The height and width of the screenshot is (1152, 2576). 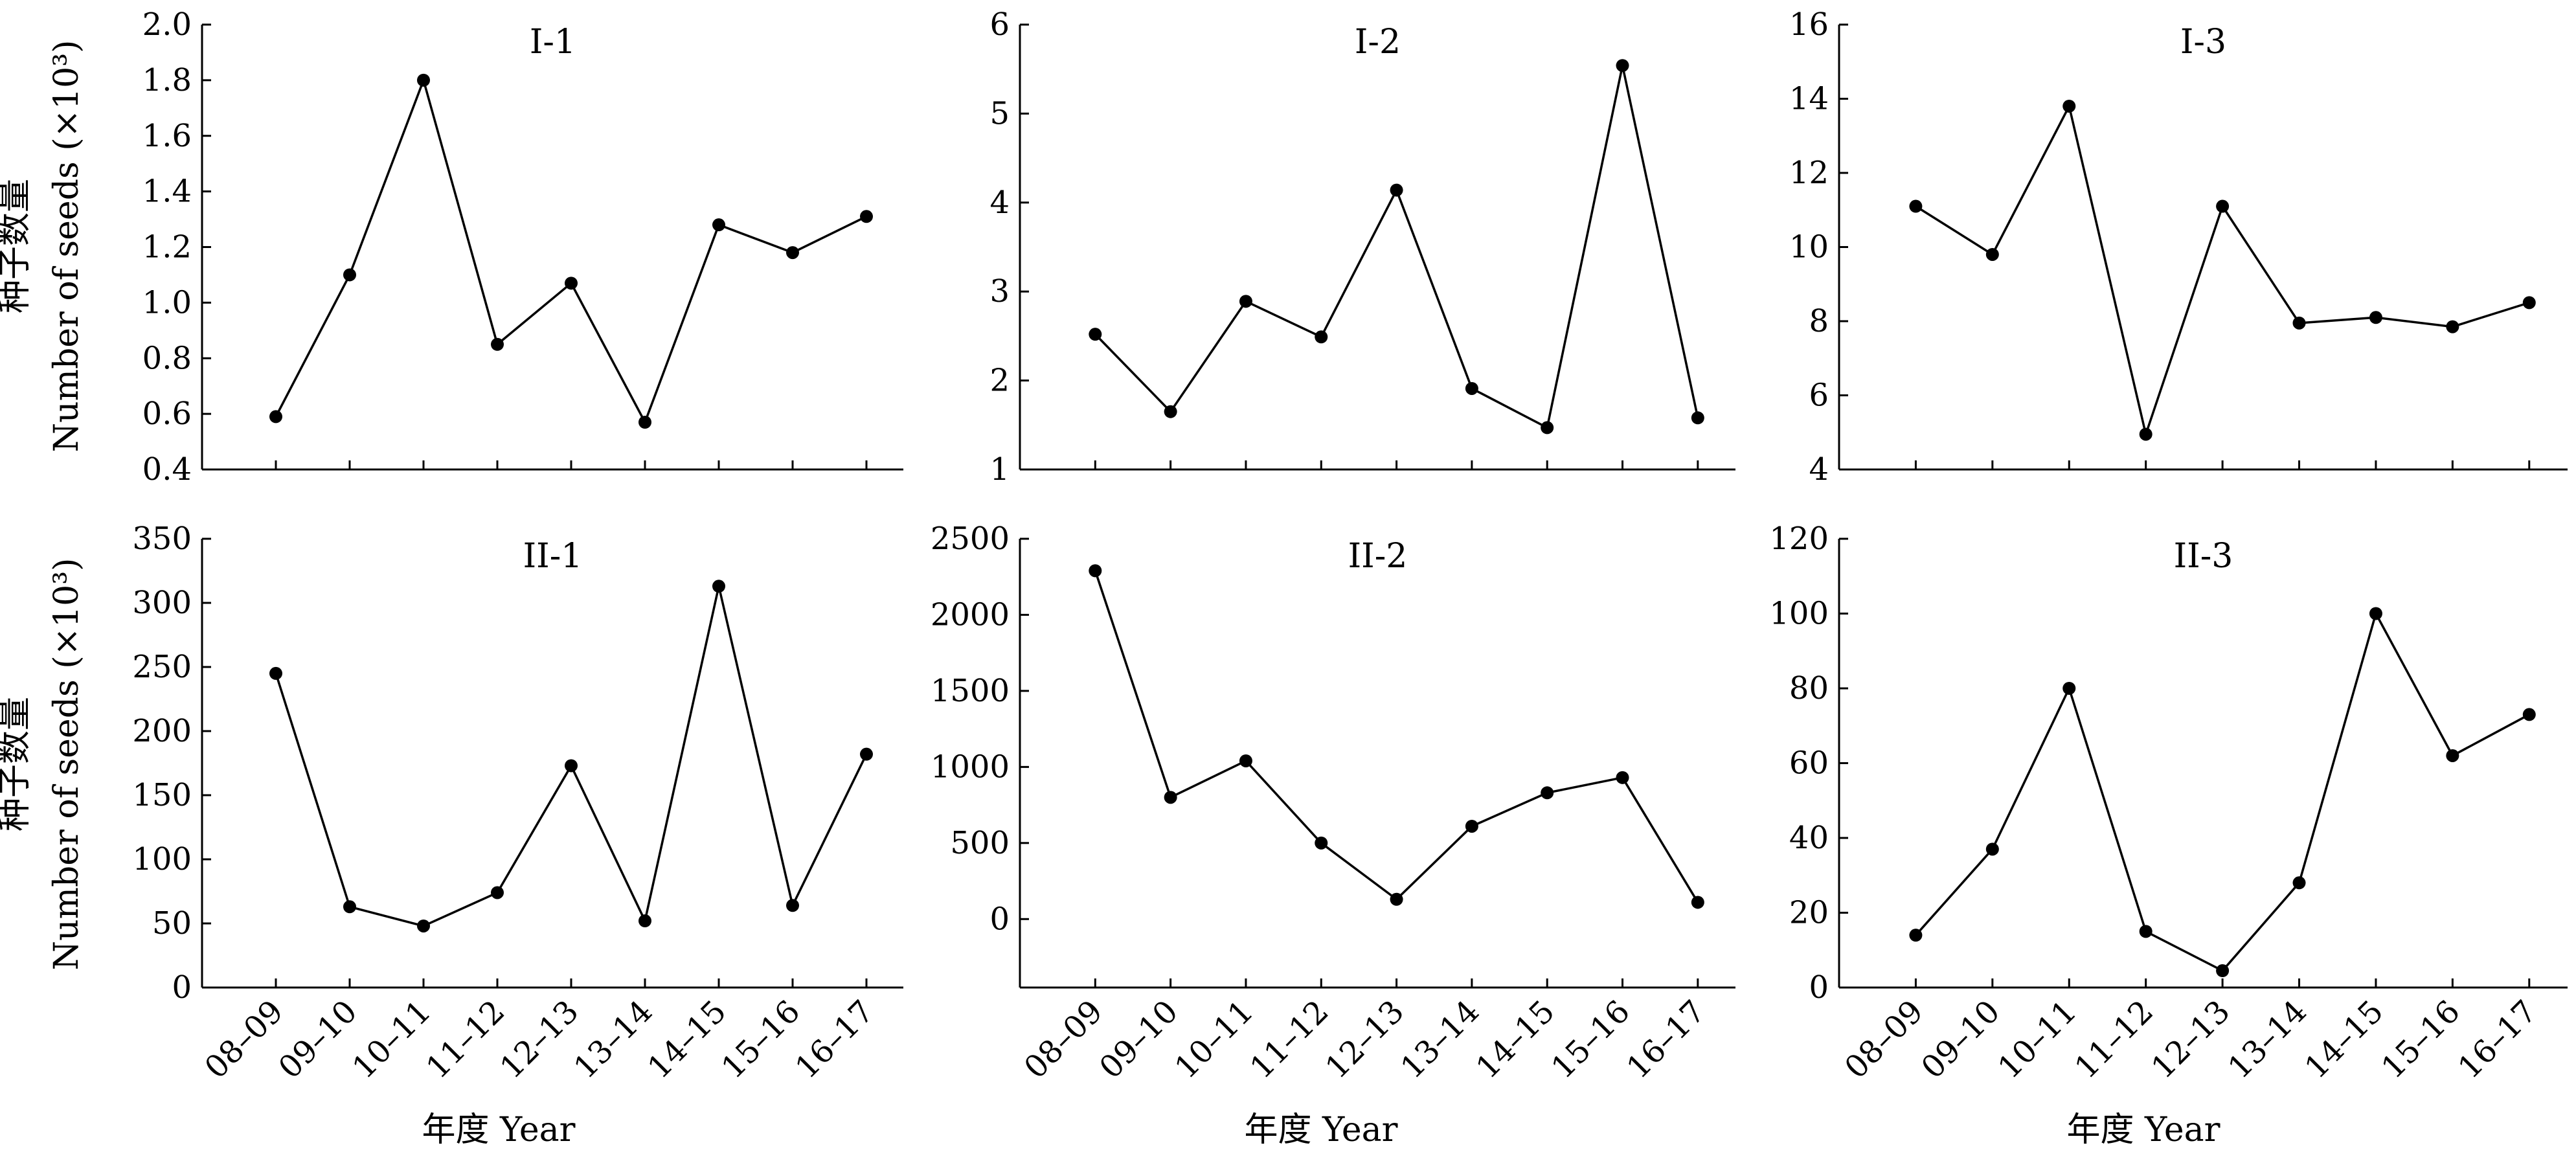 I want to click on x-tick-label: 12–13, so click(x=2191, y=1039).